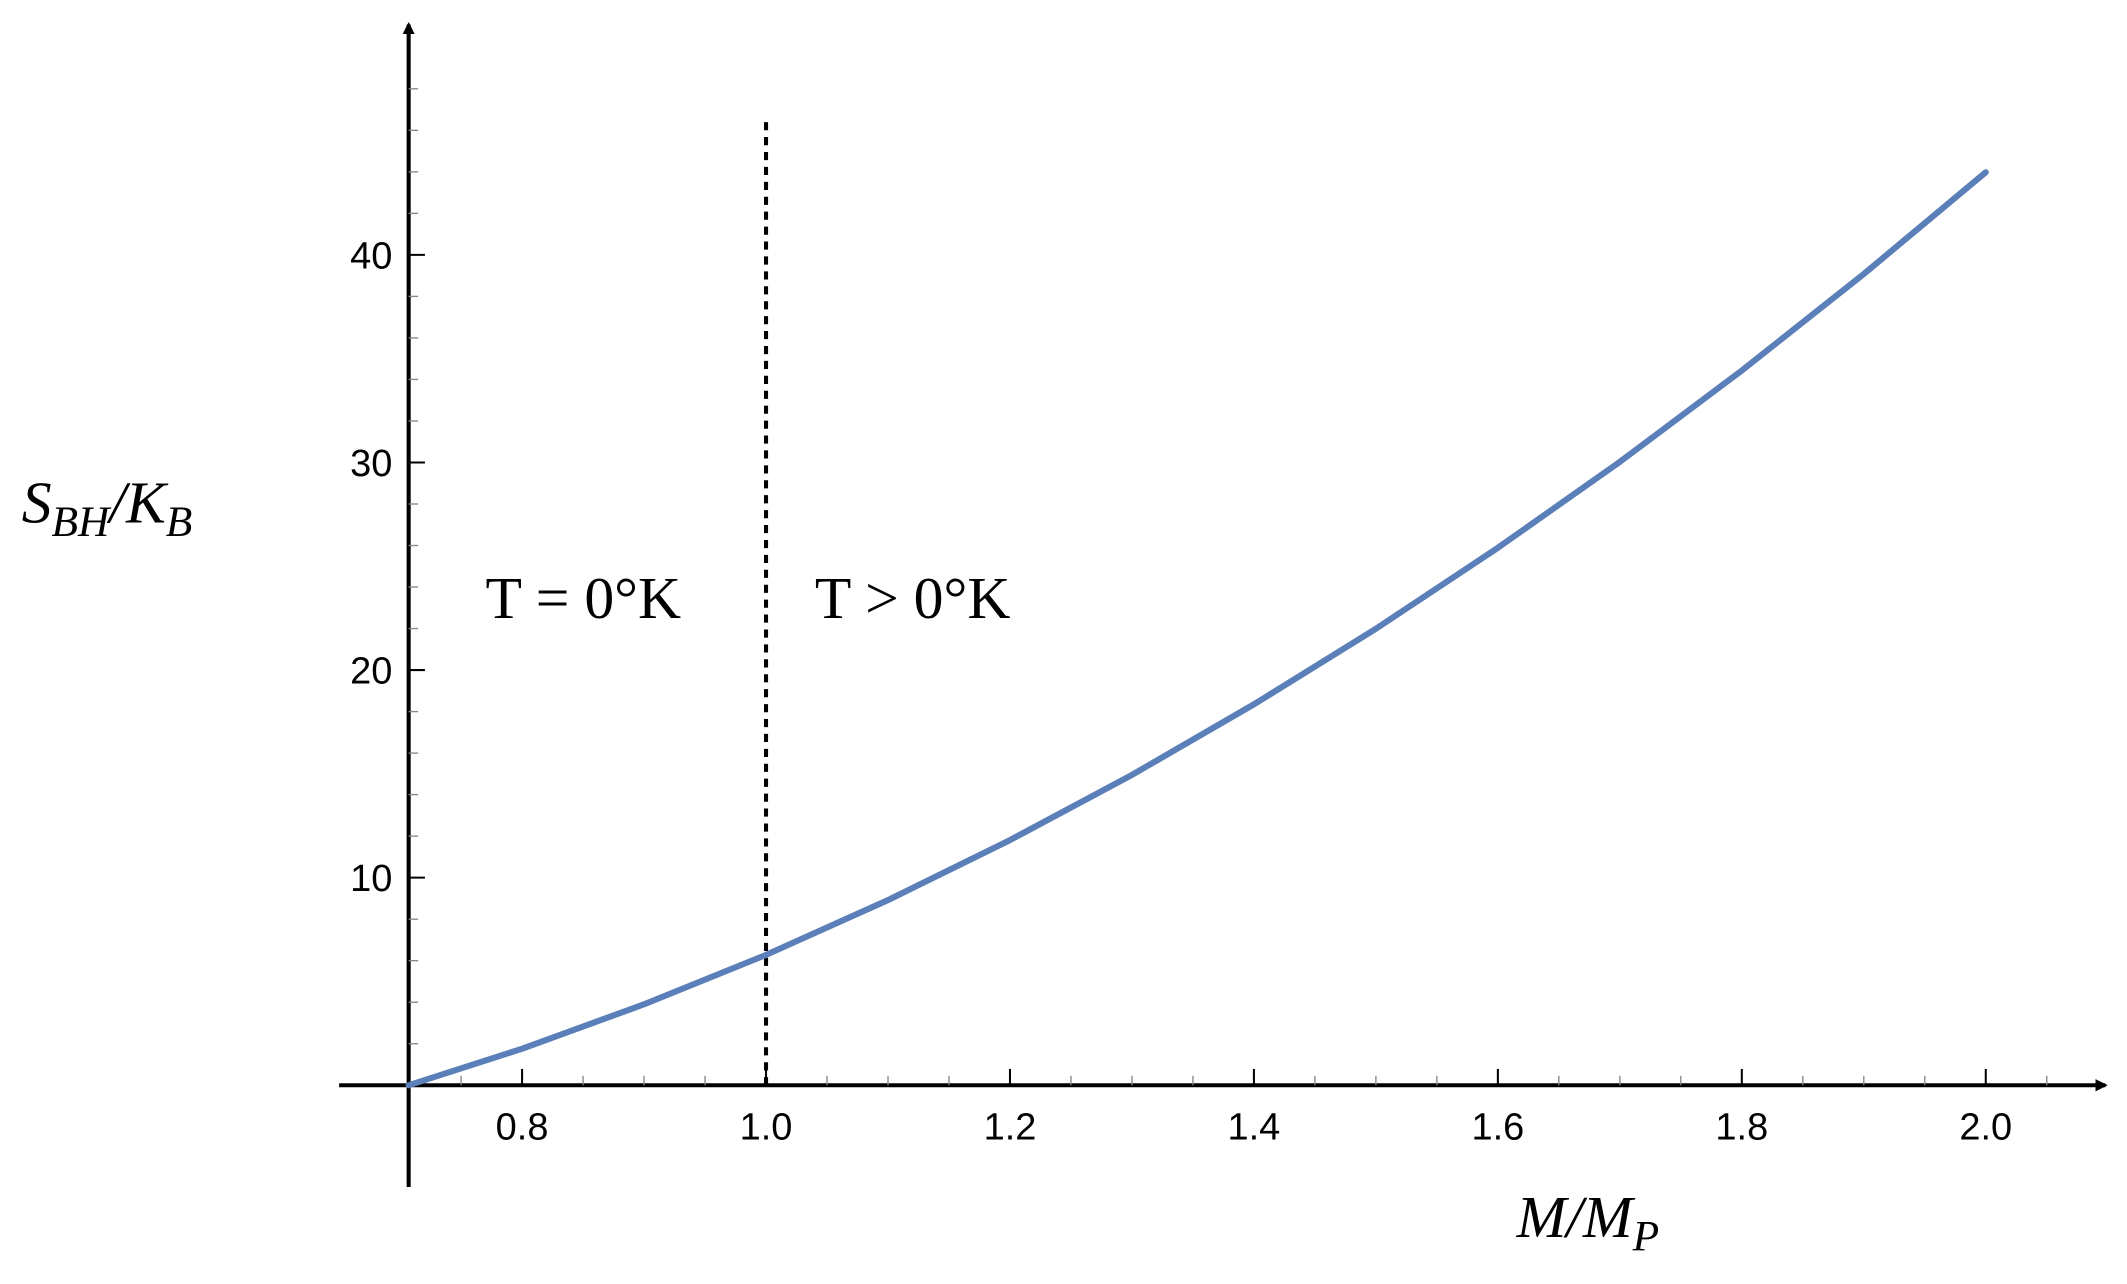 Image resolution: width=2127 pixels, height=1284 pixels. I want to click on annotation: T = 0°K, so click(583, 598).